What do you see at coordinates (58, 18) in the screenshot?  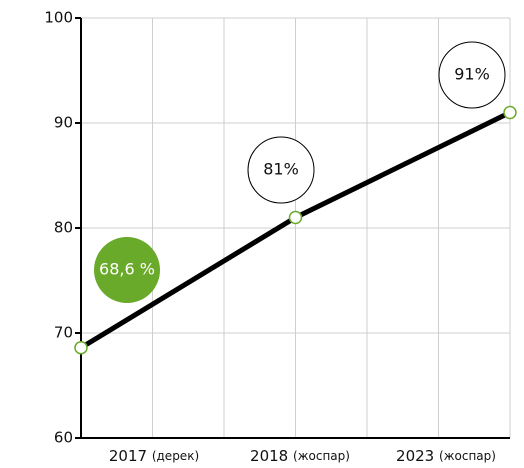 I see `y-tick-label: 100` at bounding box center [58, 18].